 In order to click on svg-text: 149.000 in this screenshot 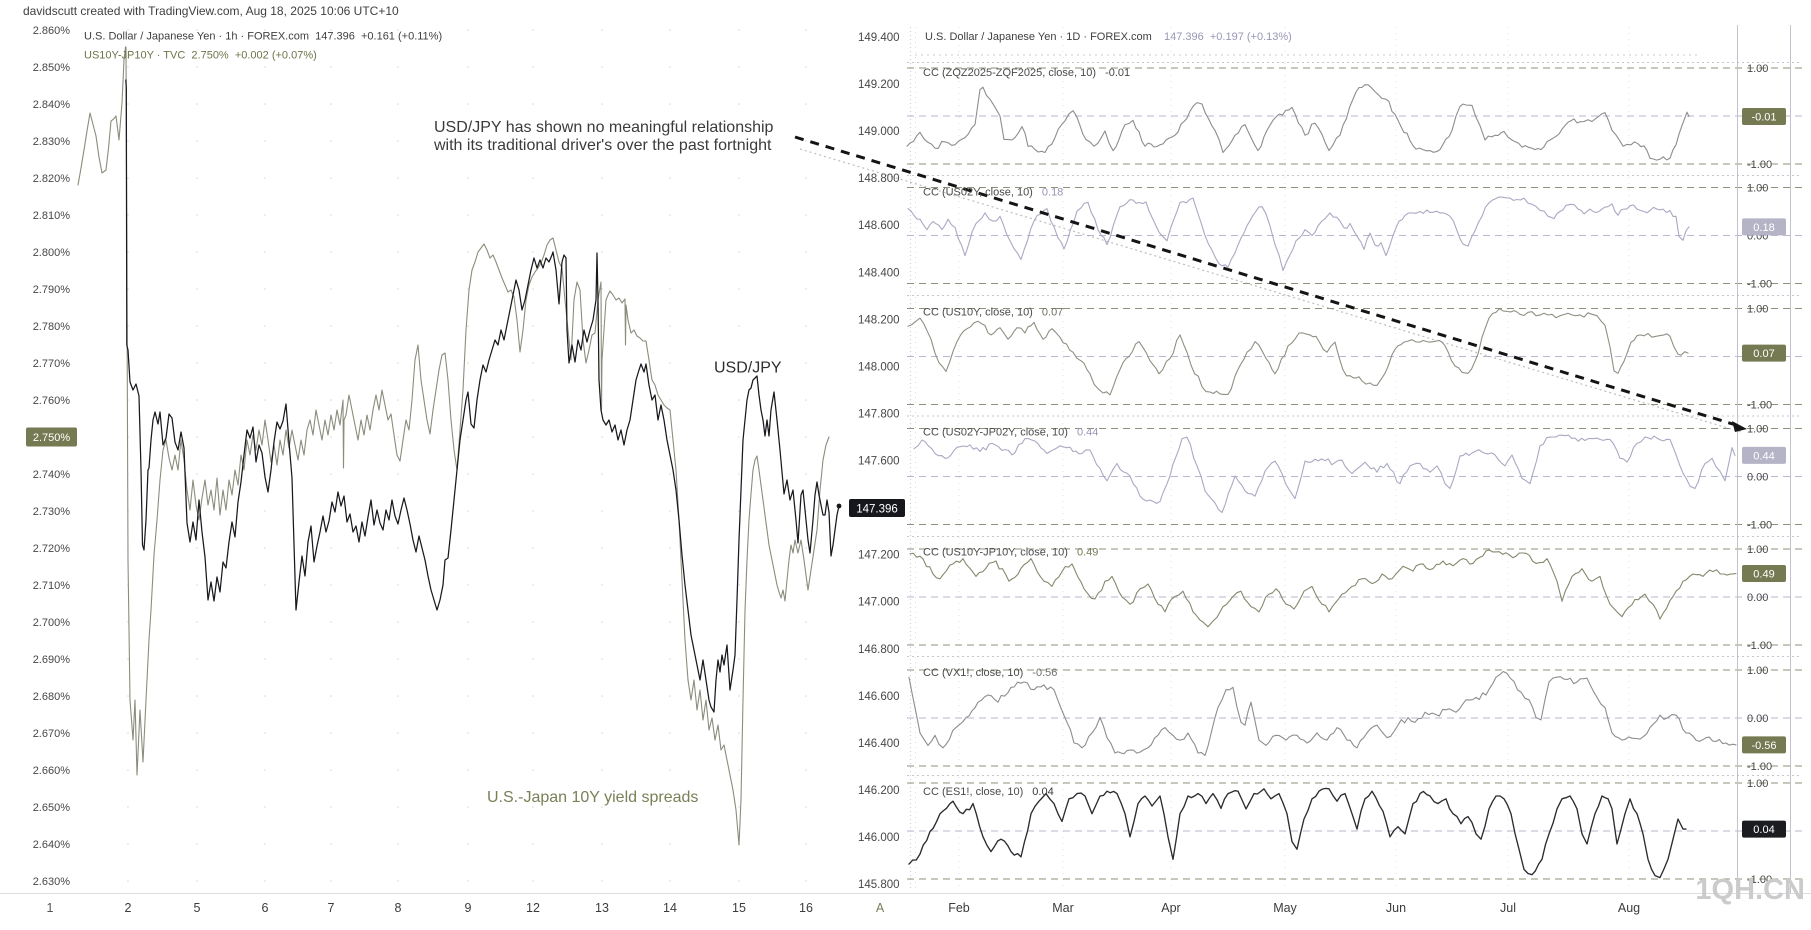, I will do `click(879, 132)`.